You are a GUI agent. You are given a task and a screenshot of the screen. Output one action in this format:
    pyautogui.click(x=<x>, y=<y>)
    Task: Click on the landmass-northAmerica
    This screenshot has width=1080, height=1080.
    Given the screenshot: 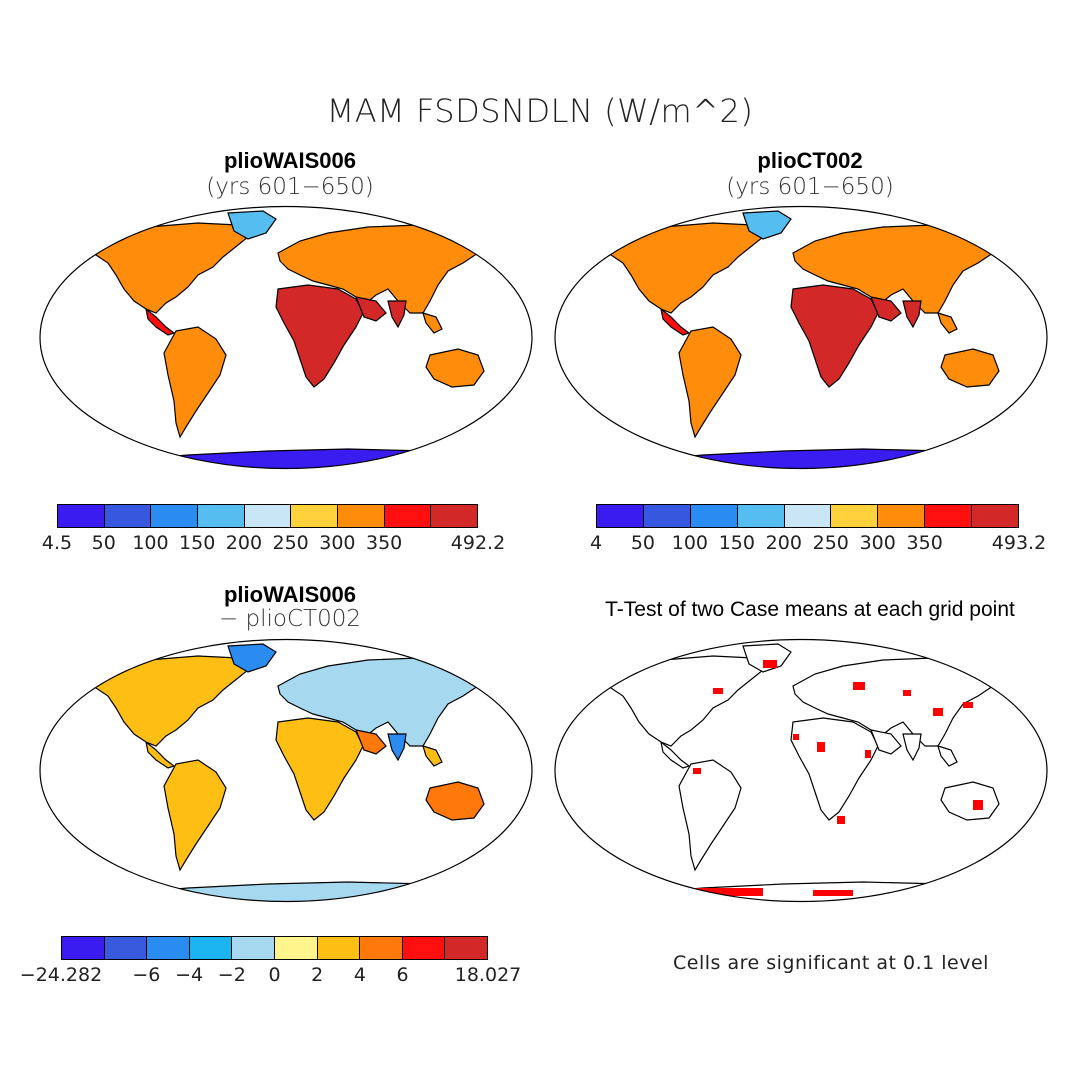 What is the action you would take?
    pyautogui.click(x=680, y=268)
    